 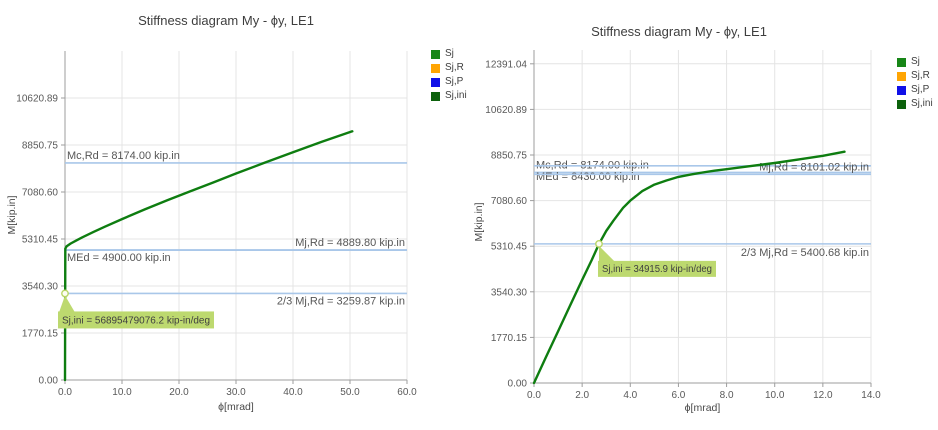 I want to click on annotation-label: Sj,ini = 34915.9 kip-in/deg, so click(x=657, y=269).